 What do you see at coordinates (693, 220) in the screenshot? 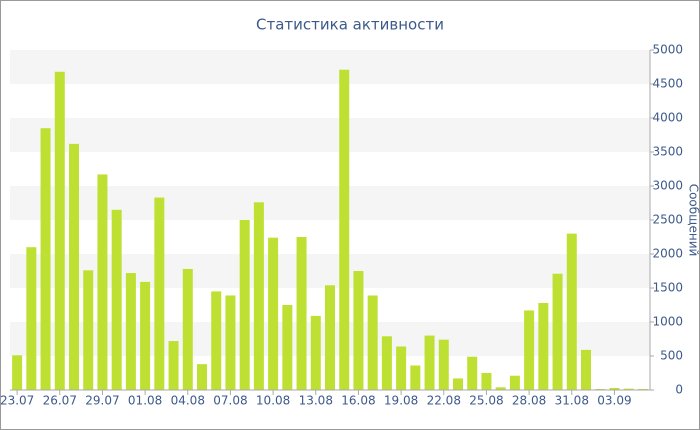
I see `y-axis-label: Сообщений` at bounding box center [693, 220].